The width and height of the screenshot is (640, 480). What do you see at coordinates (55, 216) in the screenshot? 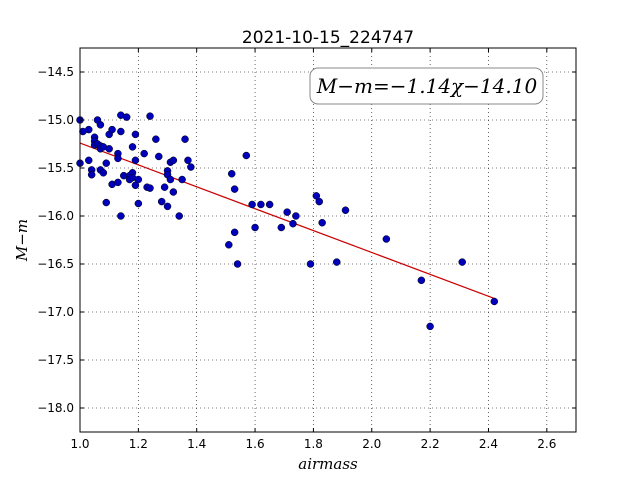
I see `y-tick-label: −16.0` at bounding box center [55, 216].